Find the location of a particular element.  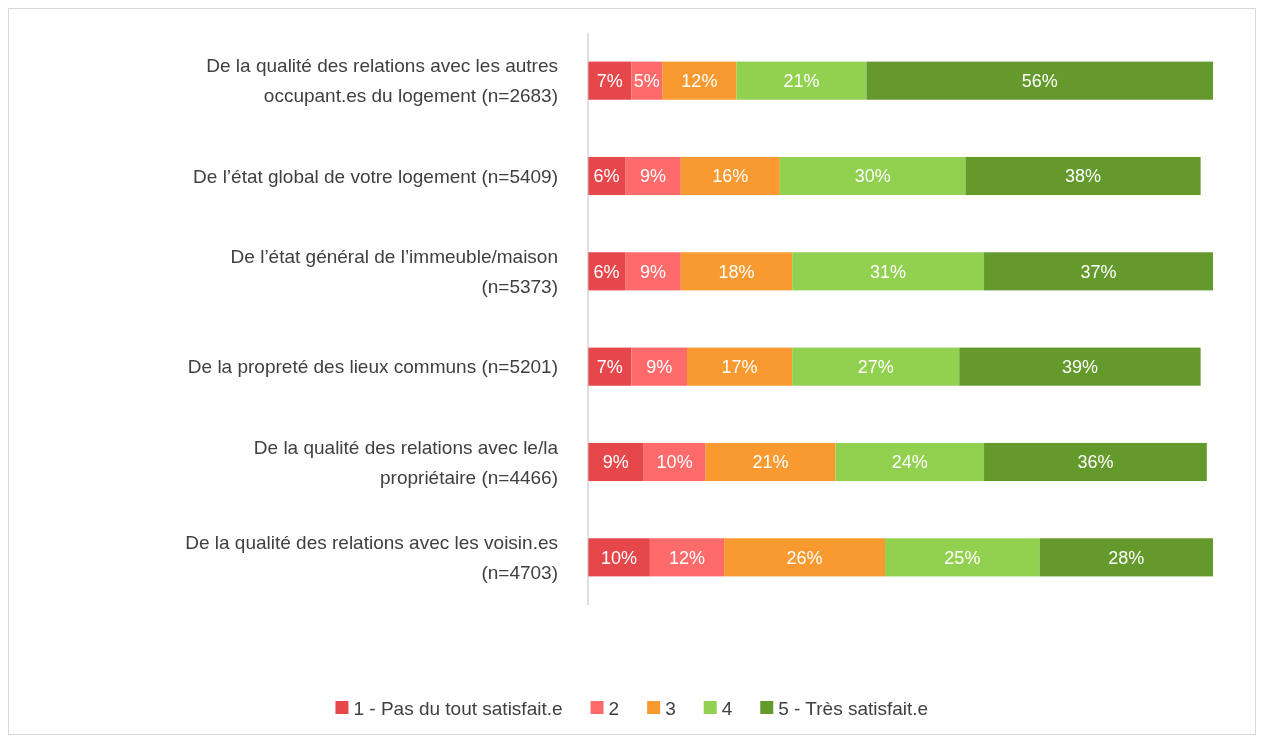

data-label: 31% is located at coordinates (888, 271).